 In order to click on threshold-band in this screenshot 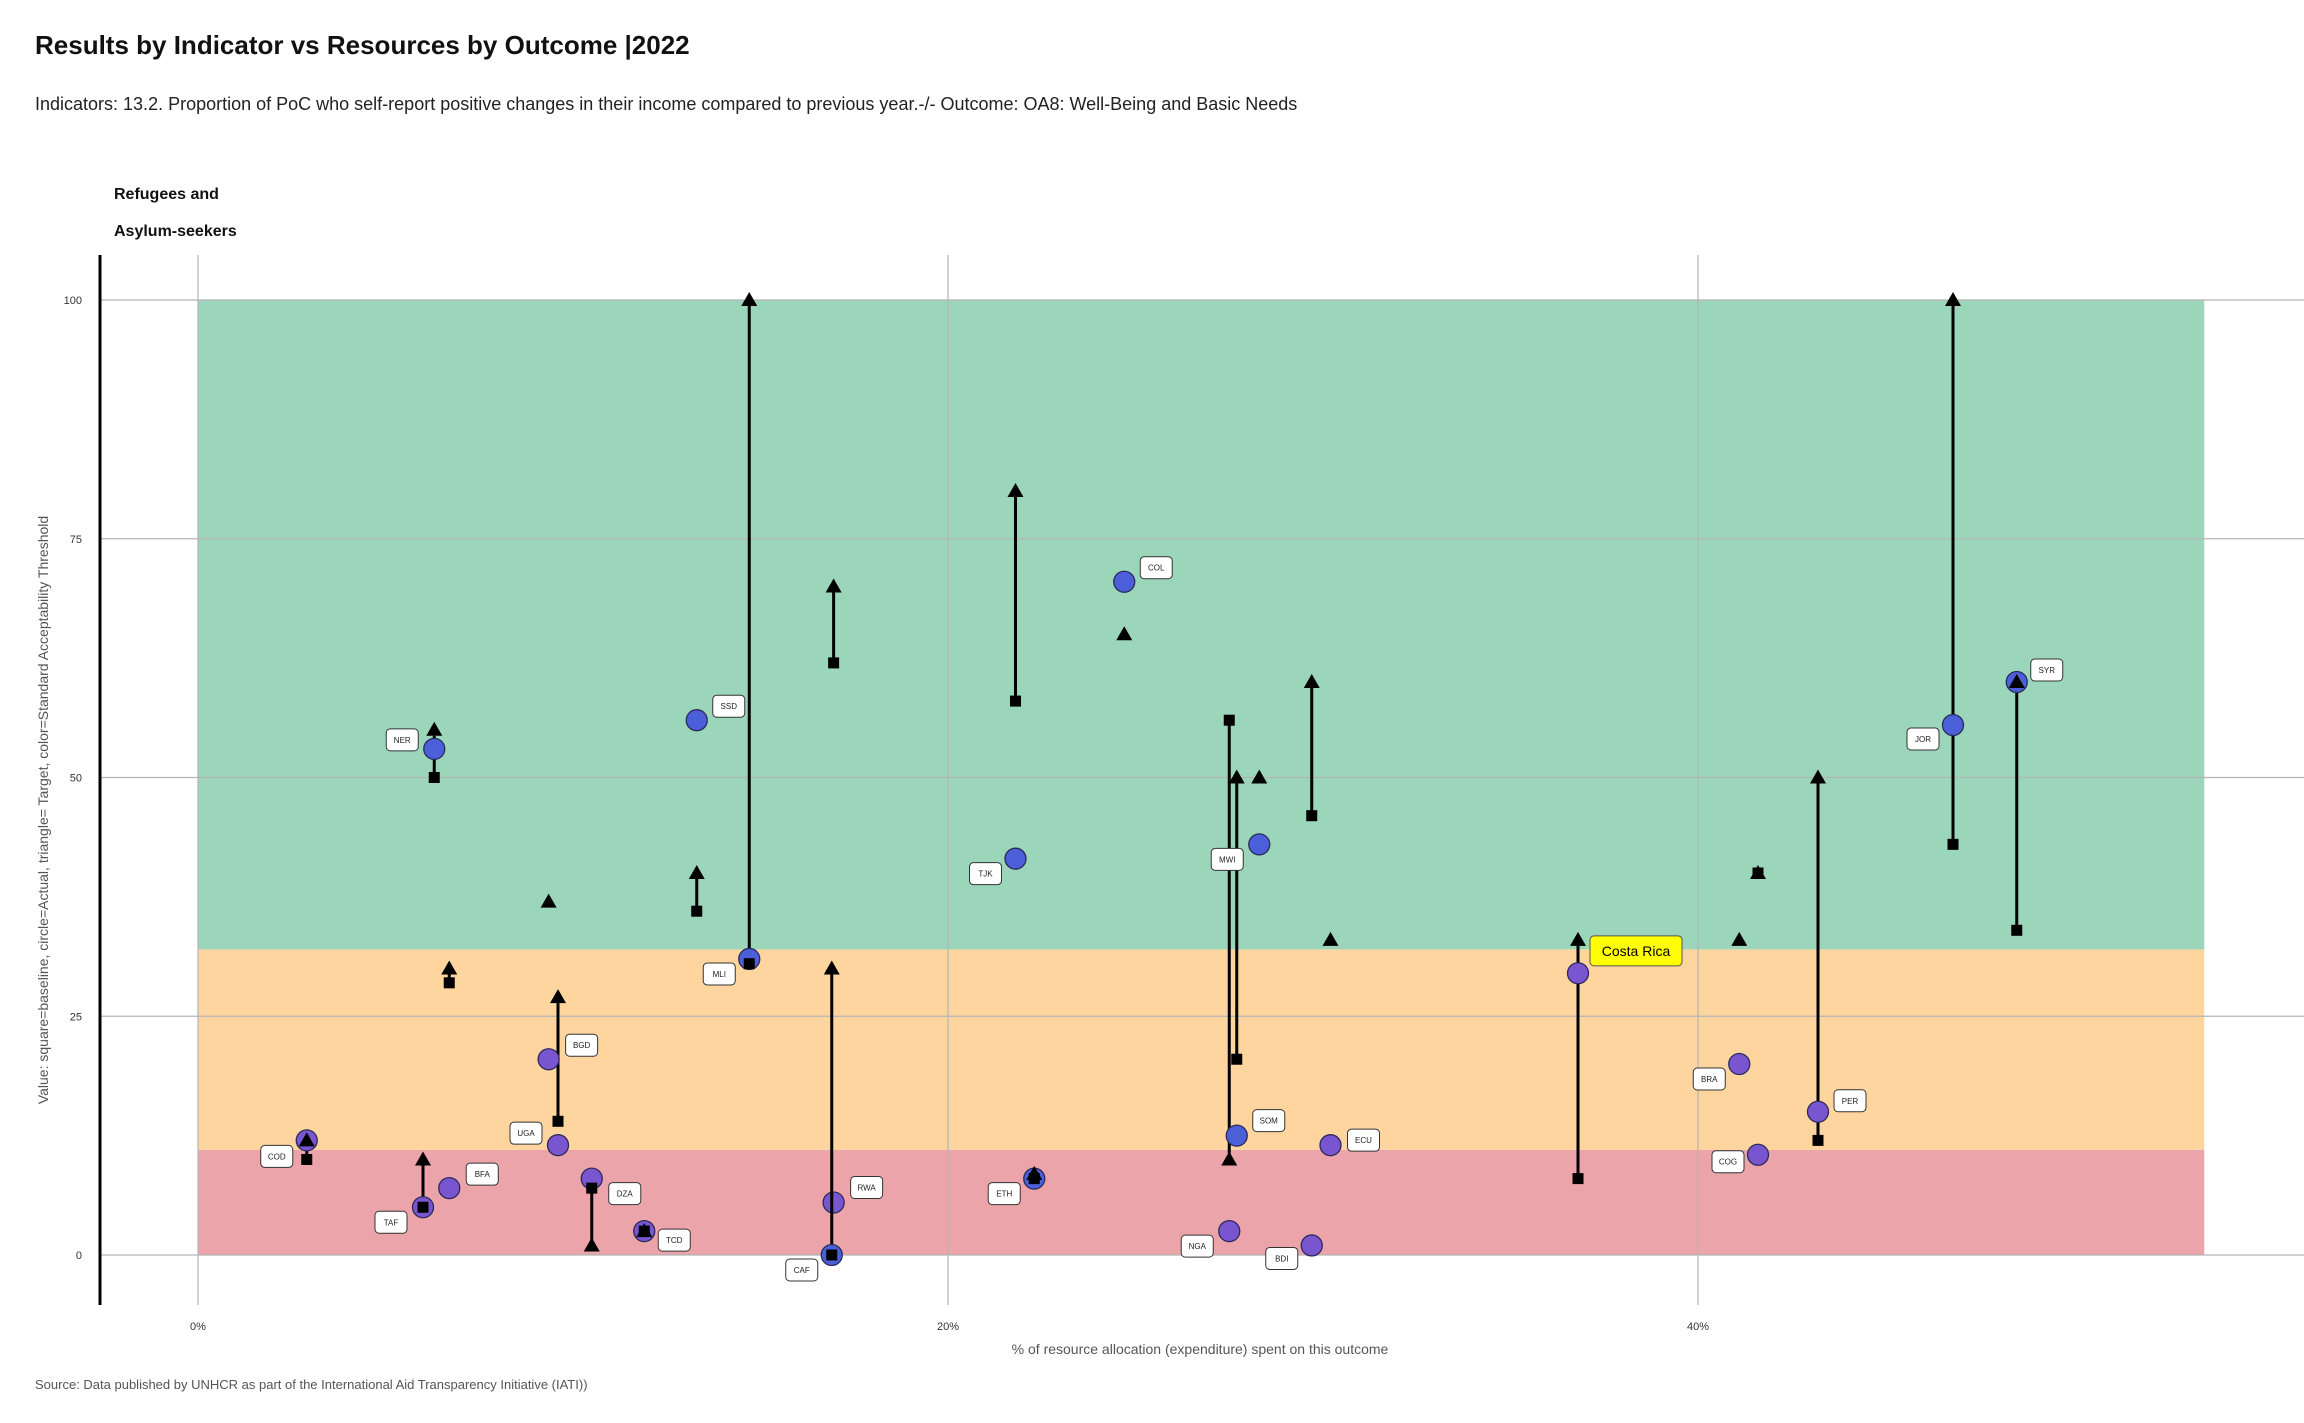, I will do `click(1201, 1049)`.